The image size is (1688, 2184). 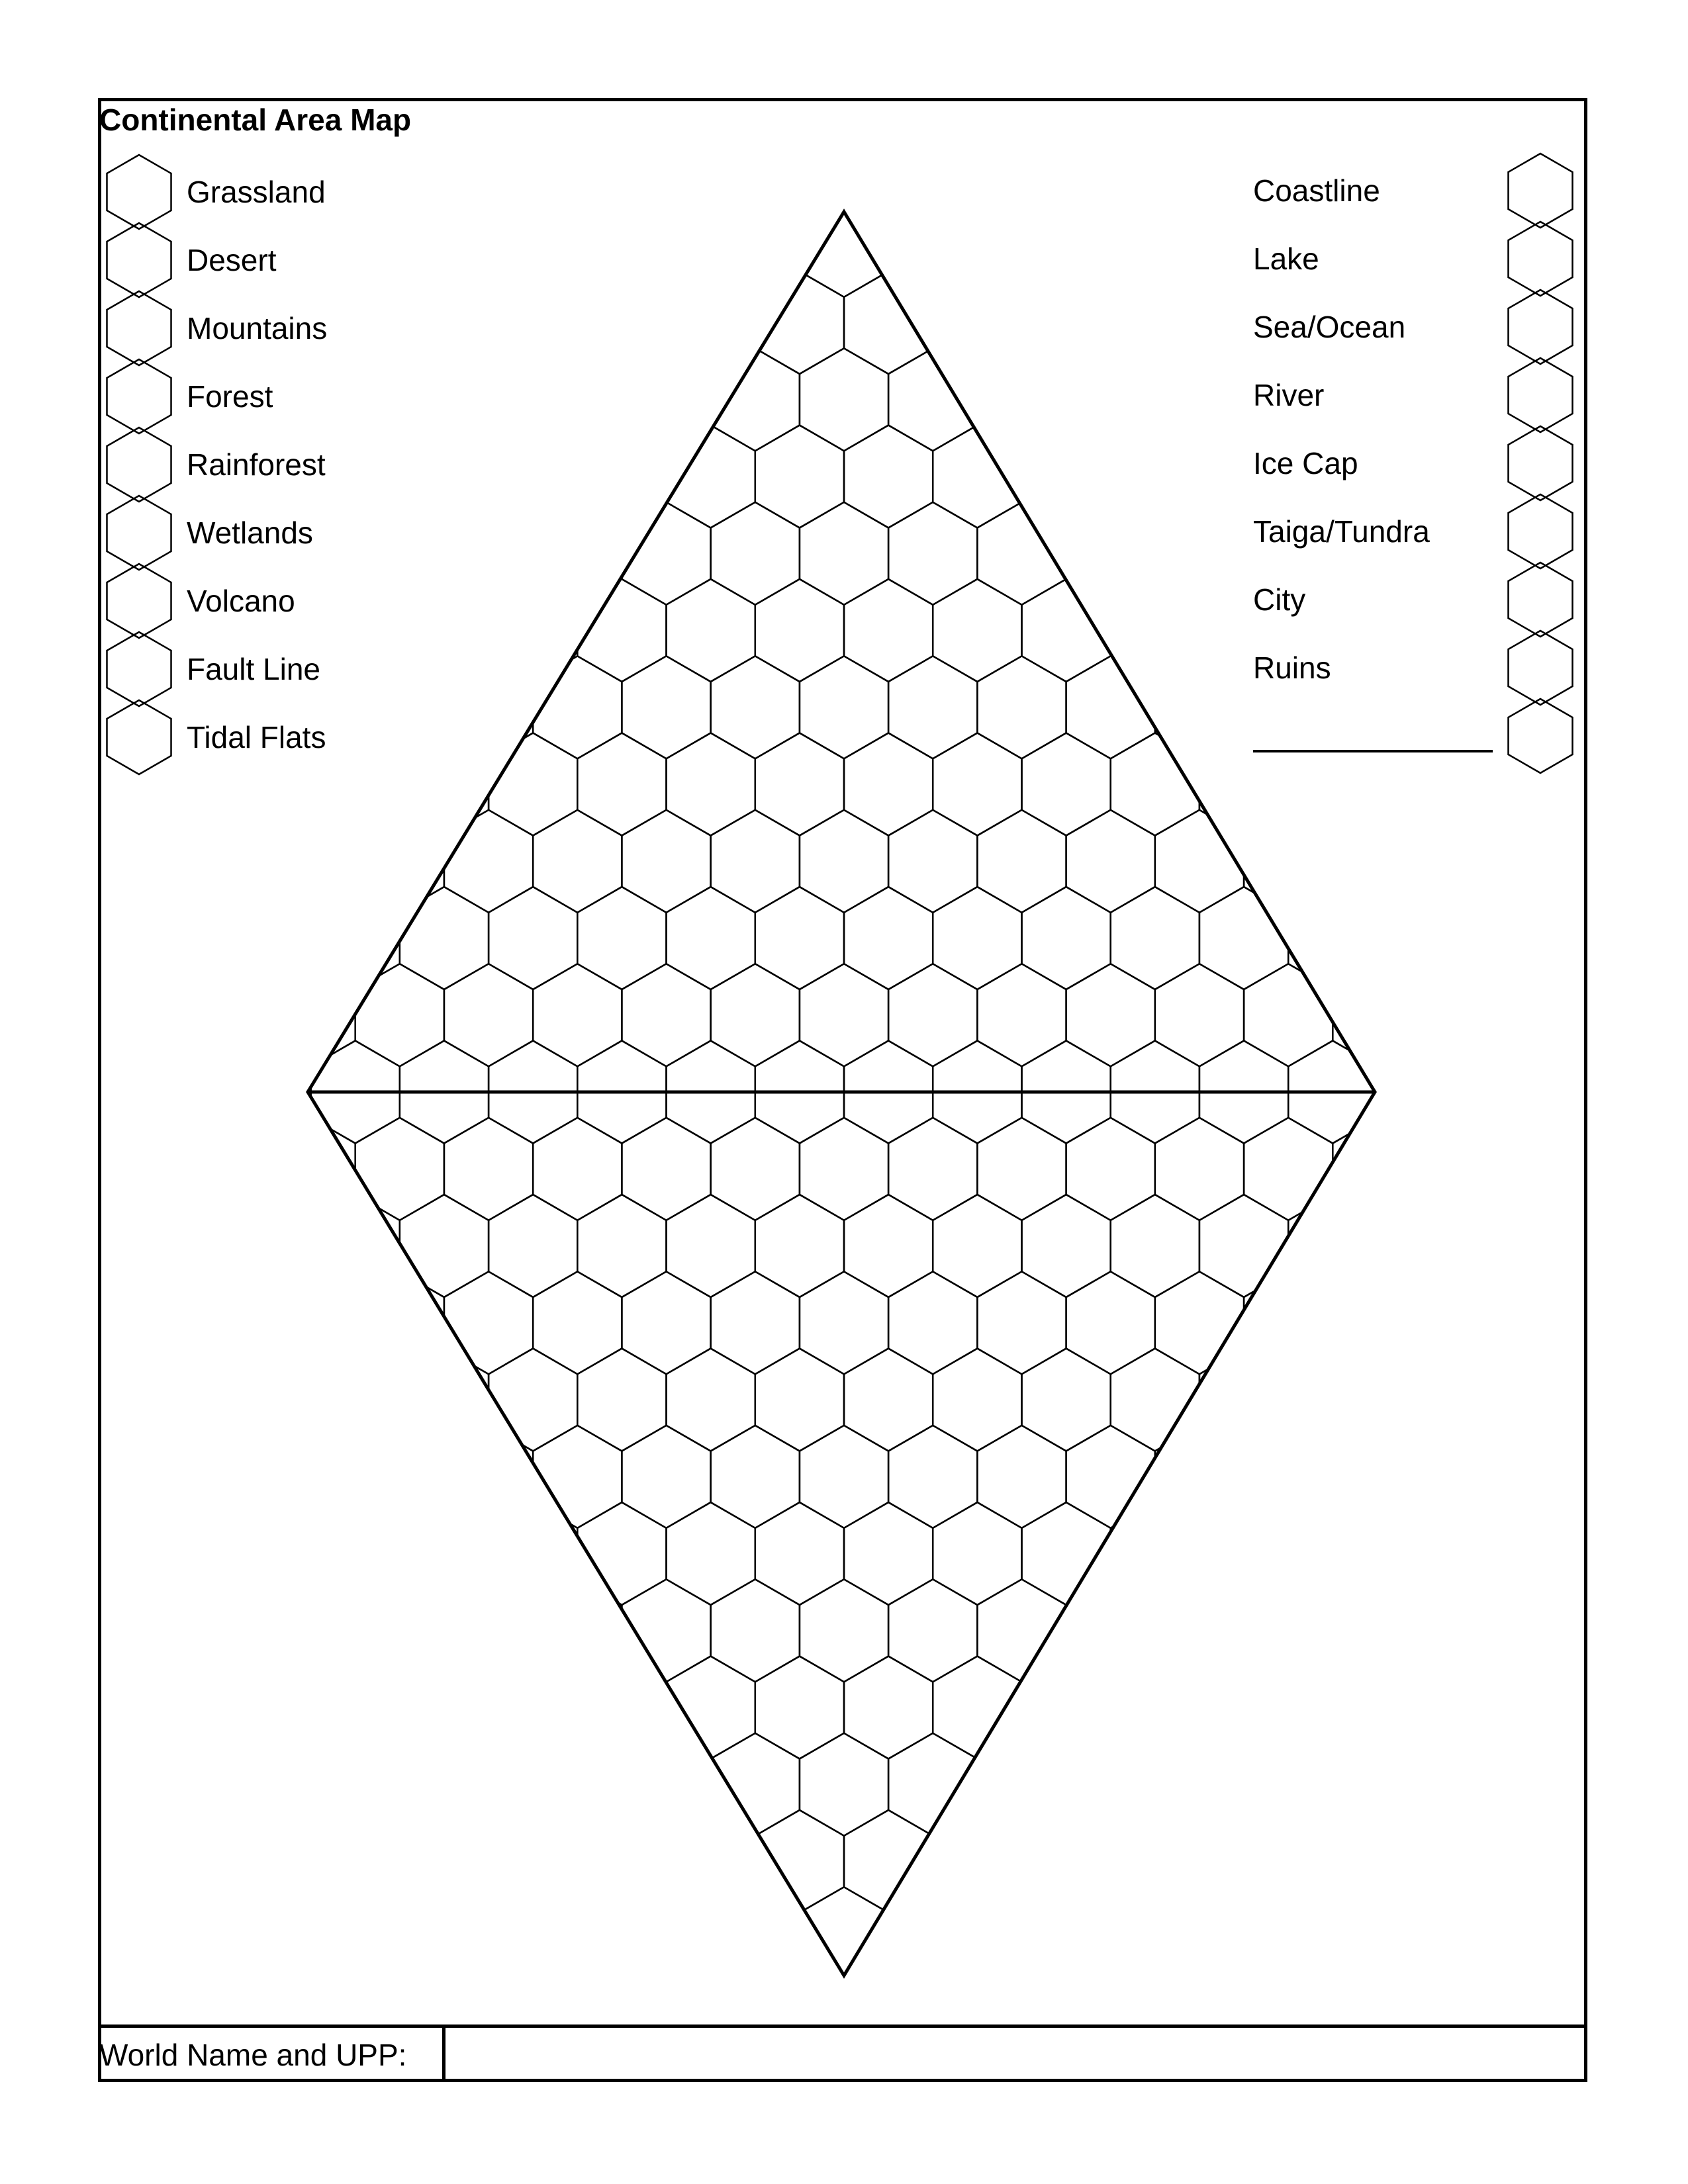 What do you see at coordinates (1341, 531) in the screenshot?
I see `legend-label-taiga-tundra: Taiga/Tundra` at bounding box center [1341, 531].